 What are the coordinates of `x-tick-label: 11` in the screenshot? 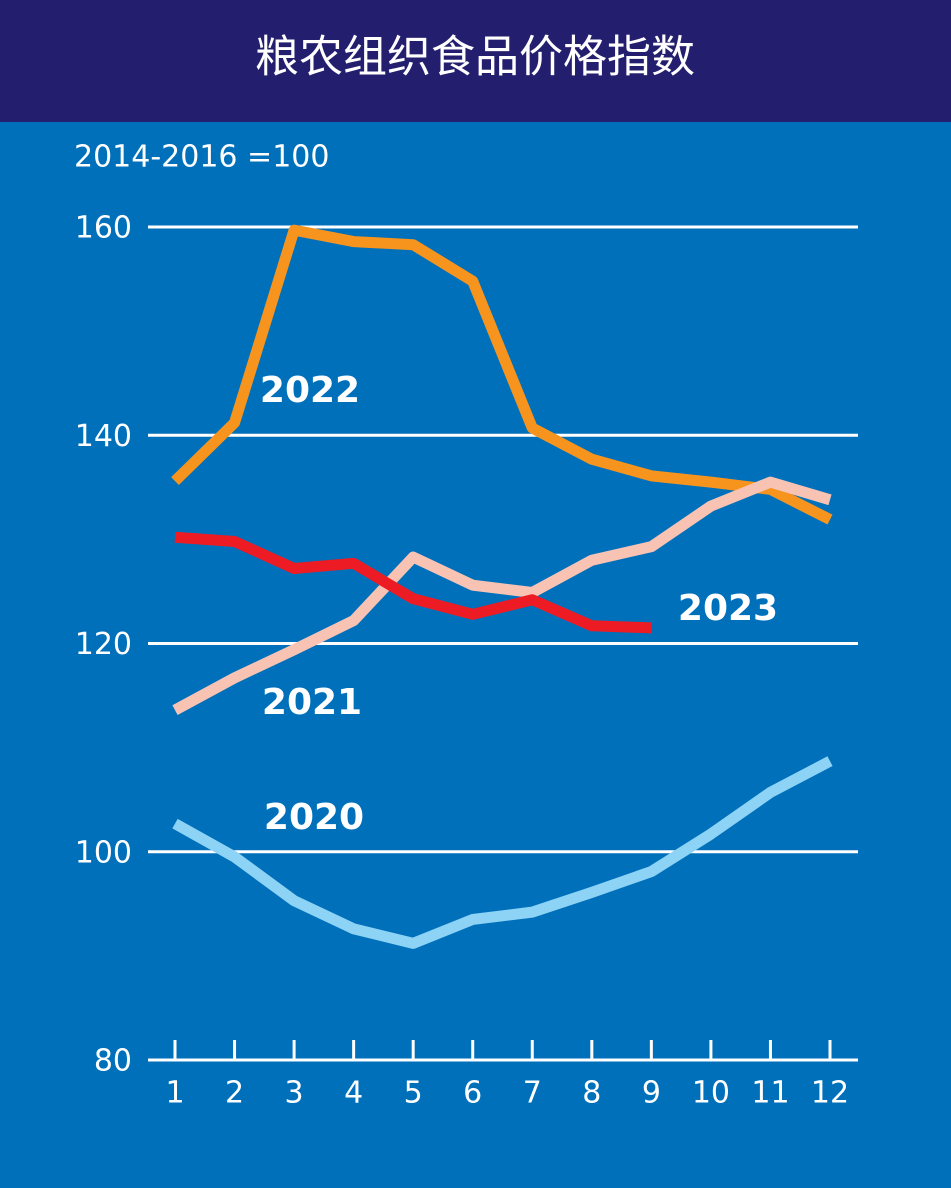 It's located at (770, 1093).